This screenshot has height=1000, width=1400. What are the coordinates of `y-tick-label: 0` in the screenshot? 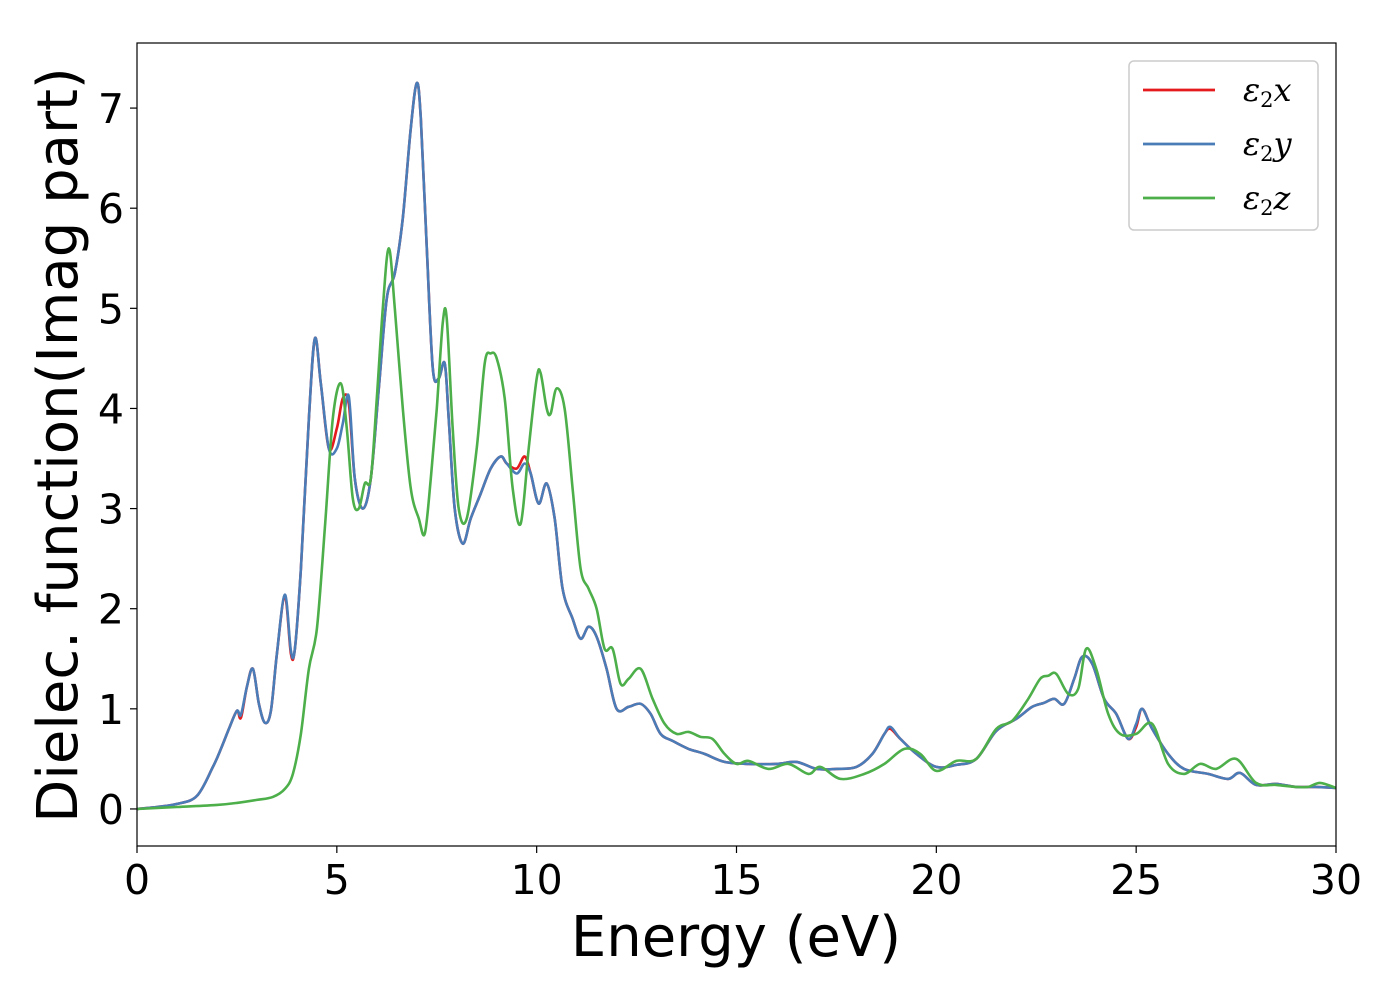 It's located at (111, 810).